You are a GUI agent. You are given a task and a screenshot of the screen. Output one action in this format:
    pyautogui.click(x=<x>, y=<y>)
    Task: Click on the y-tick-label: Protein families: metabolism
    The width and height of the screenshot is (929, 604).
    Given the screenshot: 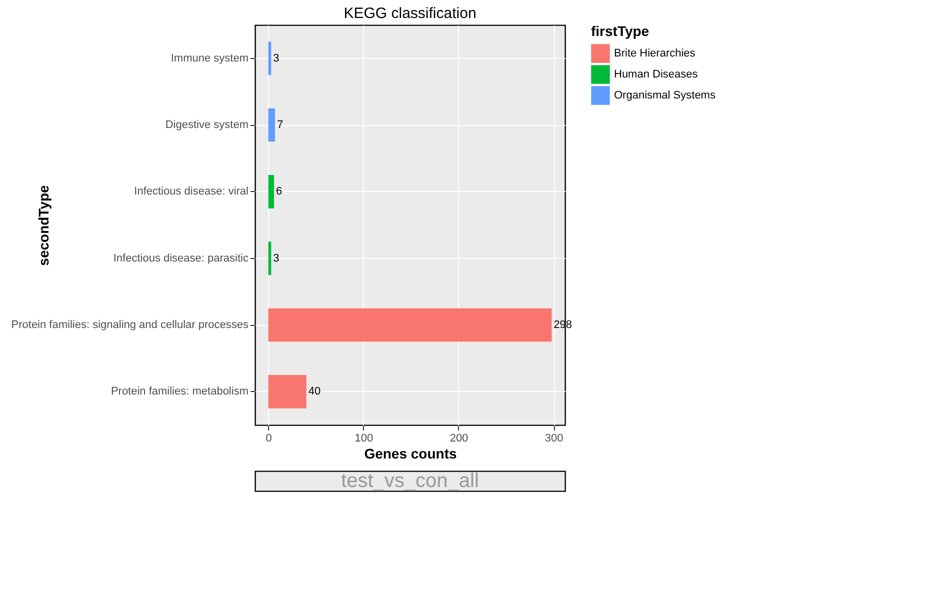 What is the action you would take?
    pyautogui.click(x=179, y=392)
    